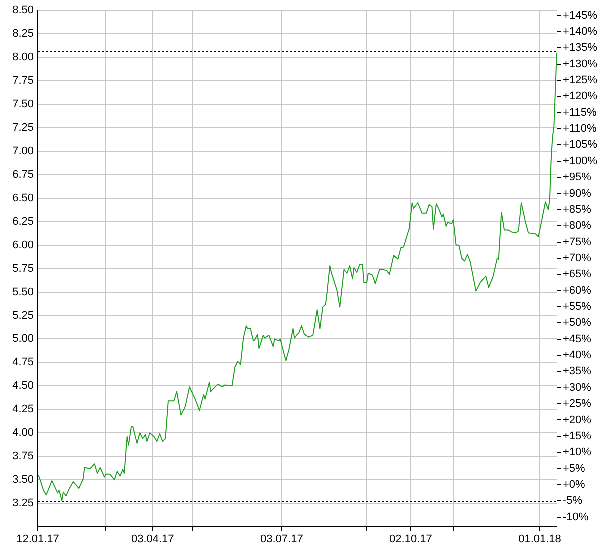  Describe the element at coordinates (577, 290) in the screenshot. I see `y2-tick-label: +60%` at that location.